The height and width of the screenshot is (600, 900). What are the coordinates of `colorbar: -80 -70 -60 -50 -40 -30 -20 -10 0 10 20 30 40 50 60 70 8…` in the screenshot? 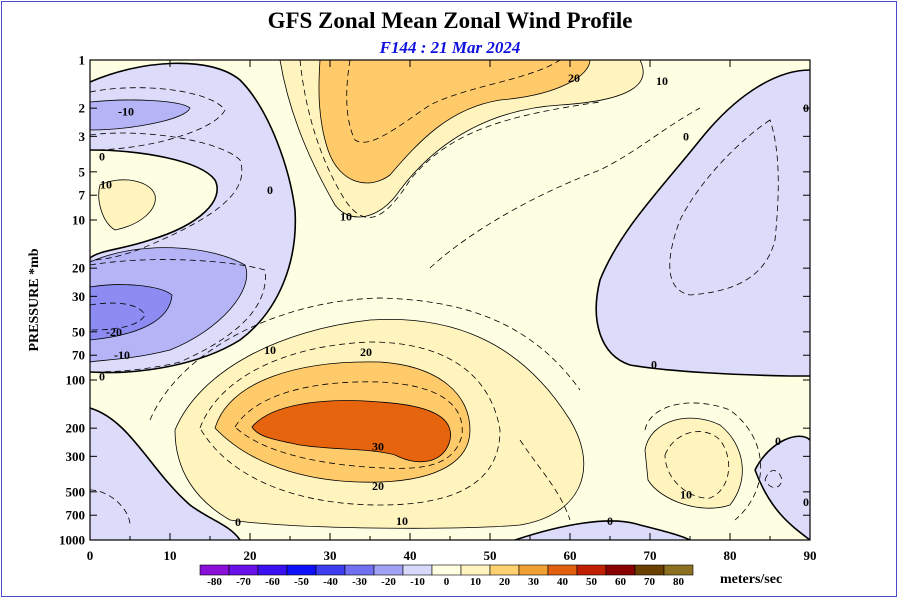 It's located at (446, 576).